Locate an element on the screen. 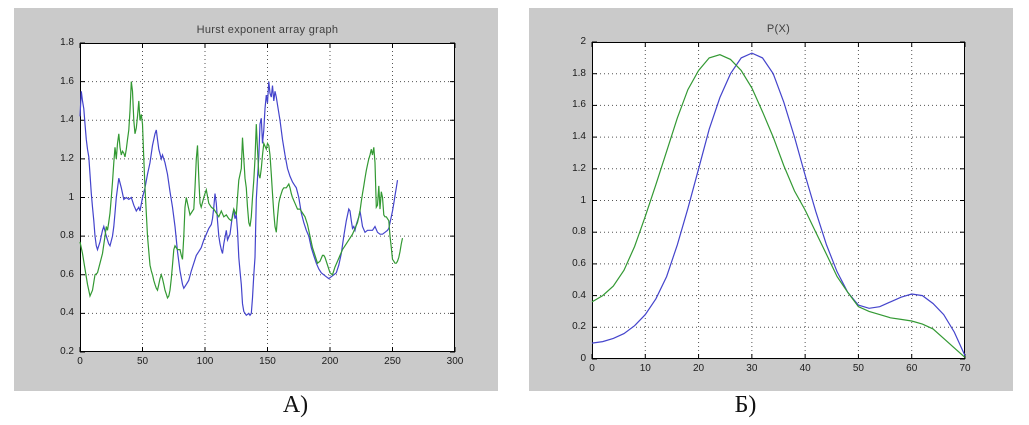 The width and height of the screenshot is (1029, 425). y-tick-label: 0 is located at coordinates (583, 358).